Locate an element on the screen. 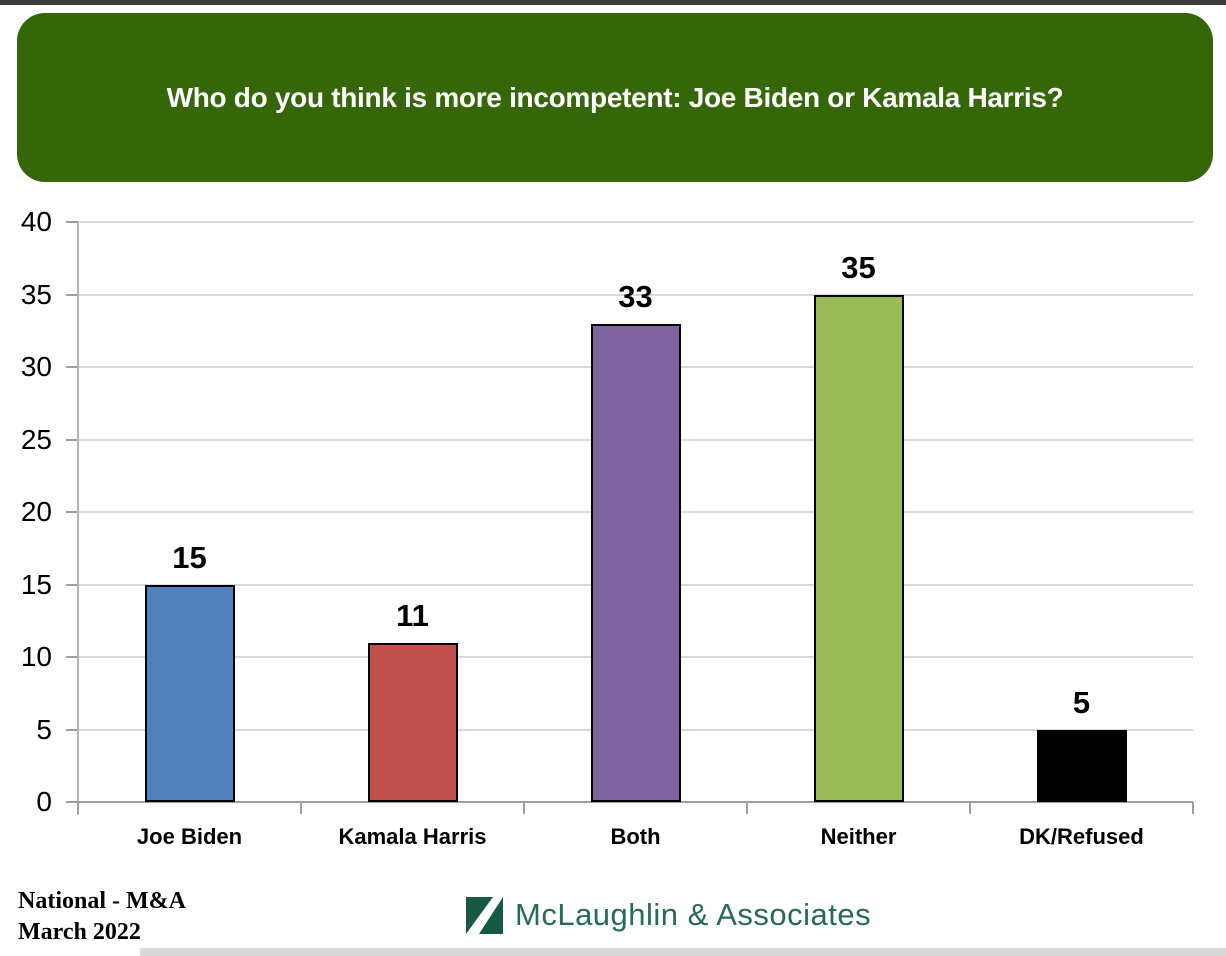  y-tick-label-35: 35 is located at coordinates (36, 294).